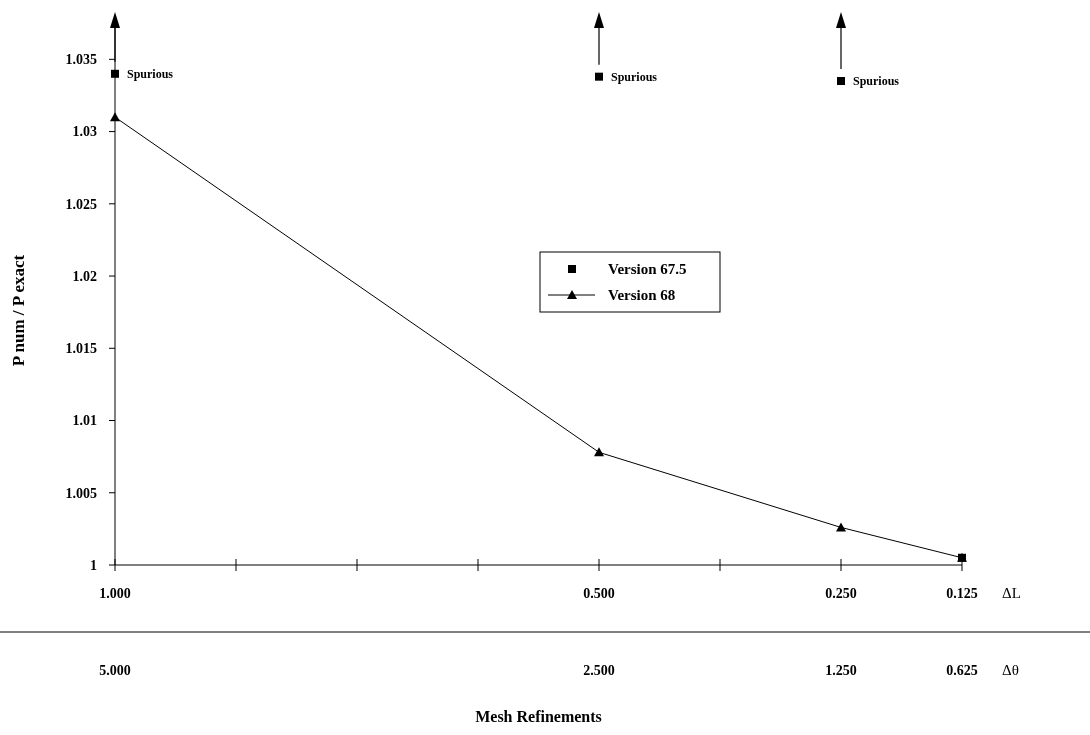 This screenshot has height=735, width=1090. What do you see at coordinates (962, 670) in the screenshot?
I see `x2-tick-label: 0.625` at bounding box center [962, 670].